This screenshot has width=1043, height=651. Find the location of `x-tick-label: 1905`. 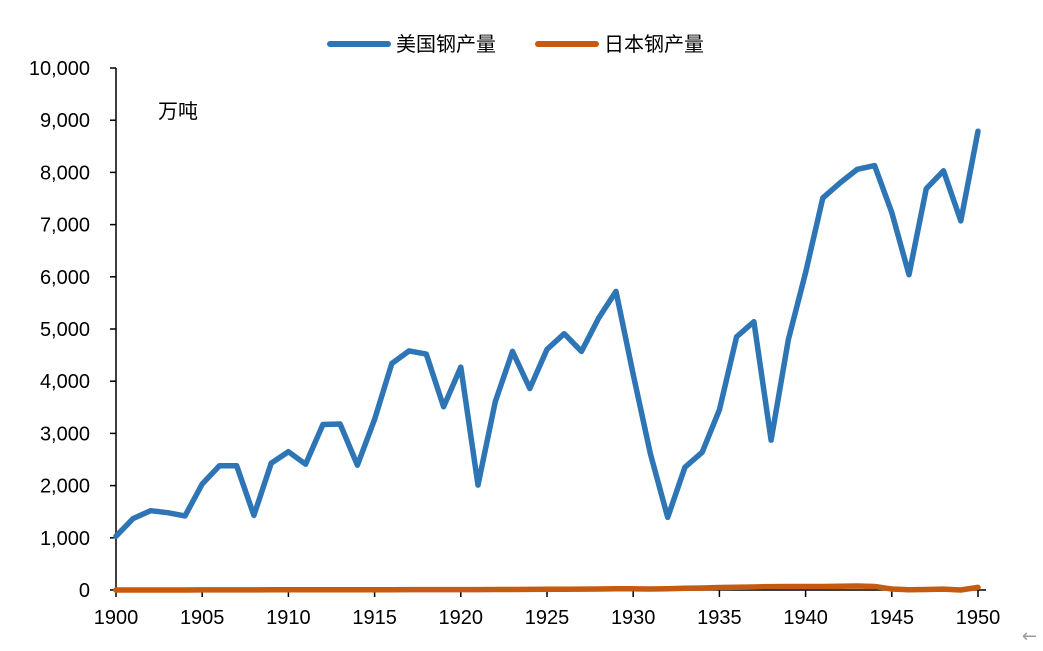

x-tick-label: 1905 is located at coordinates (202, 618).